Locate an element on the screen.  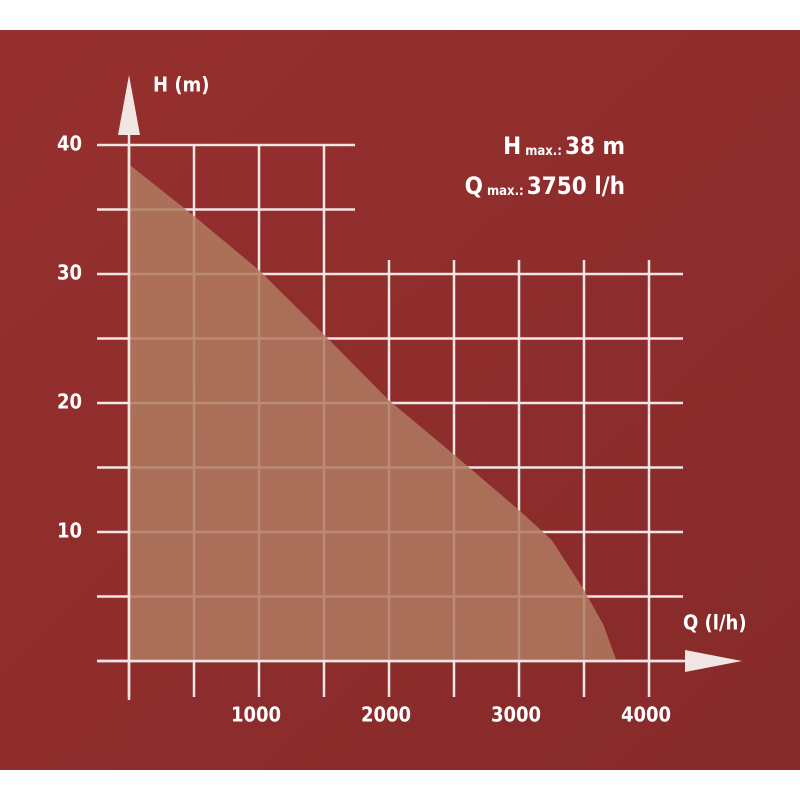
y-tick-label: 20 is located at coordinates (69, 402).